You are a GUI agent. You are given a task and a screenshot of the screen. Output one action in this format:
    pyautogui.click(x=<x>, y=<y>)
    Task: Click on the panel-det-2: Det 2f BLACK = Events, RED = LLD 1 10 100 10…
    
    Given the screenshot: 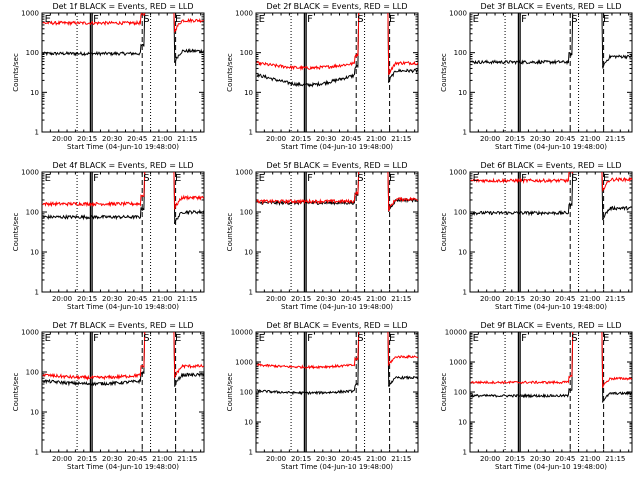 What is the action you would take?
    pyautogui.click(x=322, y=76)
    